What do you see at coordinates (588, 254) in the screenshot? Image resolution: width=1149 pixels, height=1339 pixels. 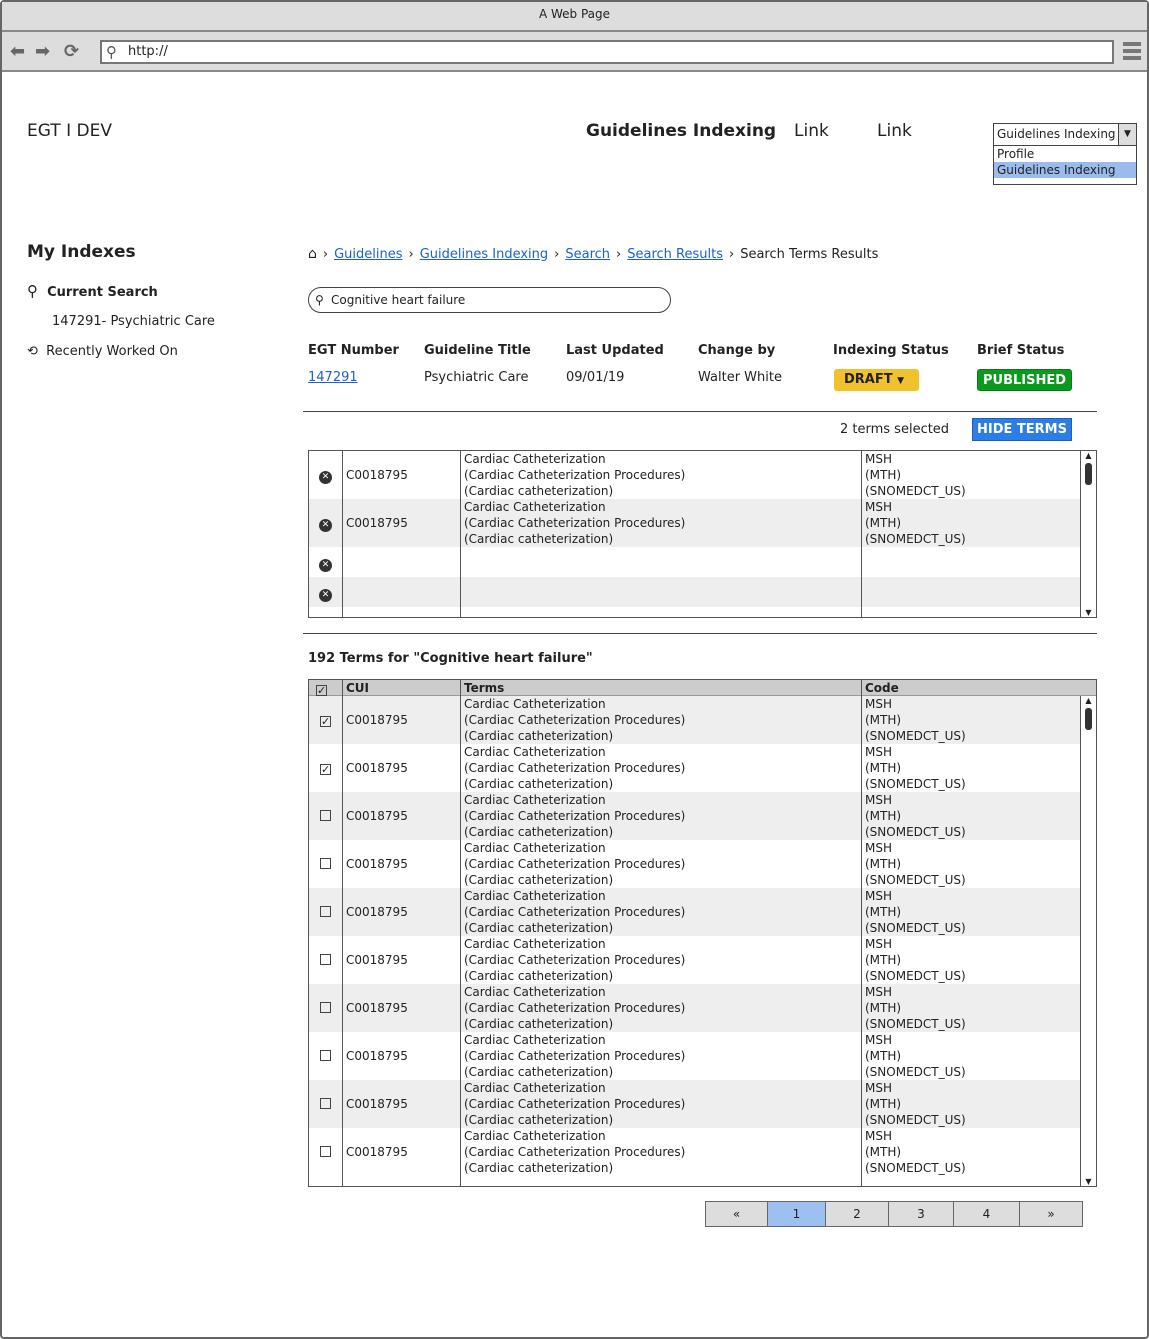 I see `breadcrumb-search: Search` at bounding box center [588, 254].